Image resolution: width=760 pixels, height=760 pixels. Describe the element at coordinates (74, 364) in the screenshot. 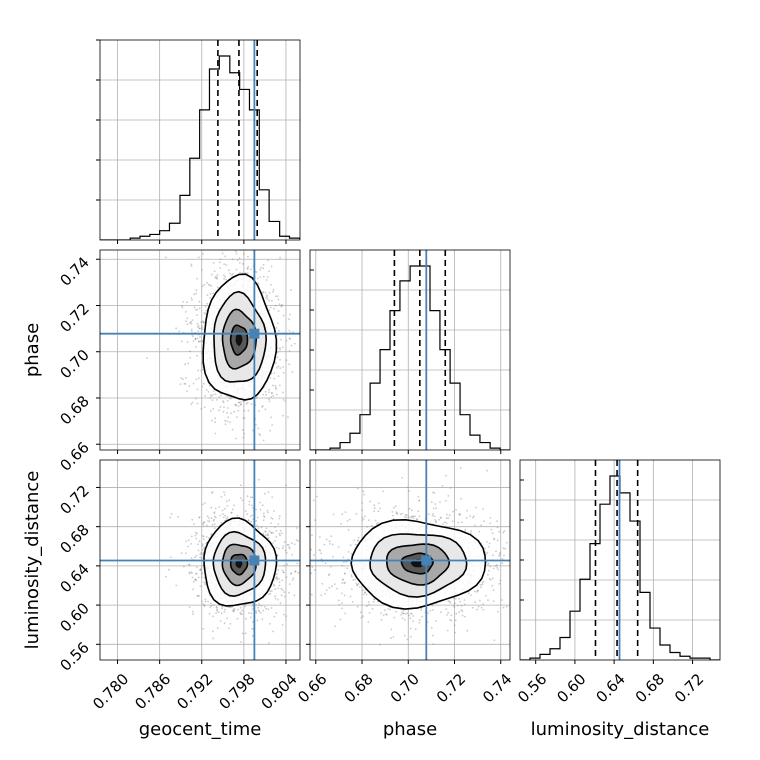

I see `y-tick-label: 0.70` at that location.